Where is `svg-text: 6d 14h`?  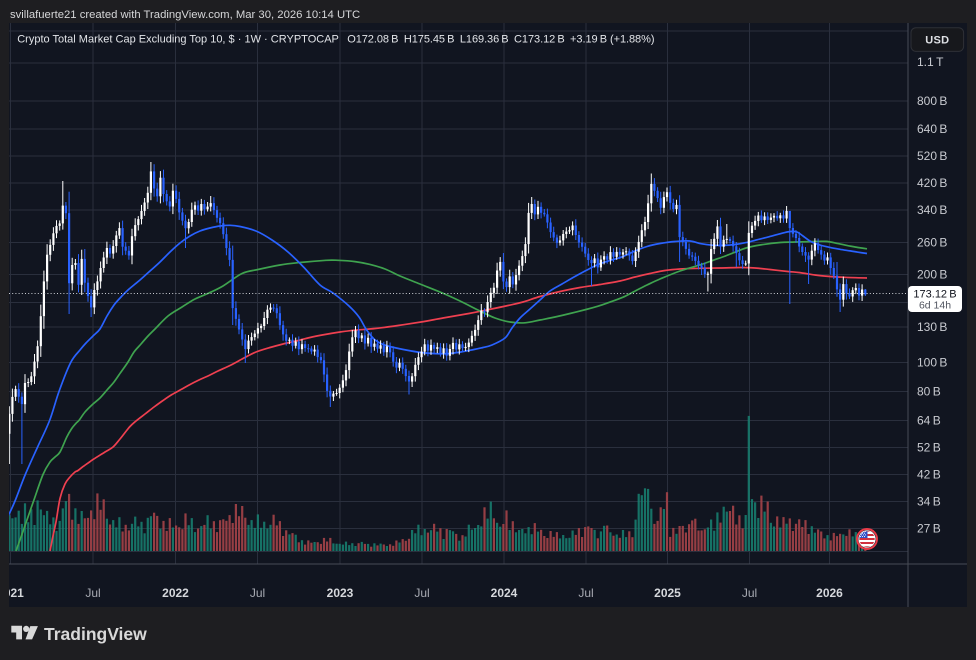 svg-text: 6d 14h is located at coordinates (935, 306).